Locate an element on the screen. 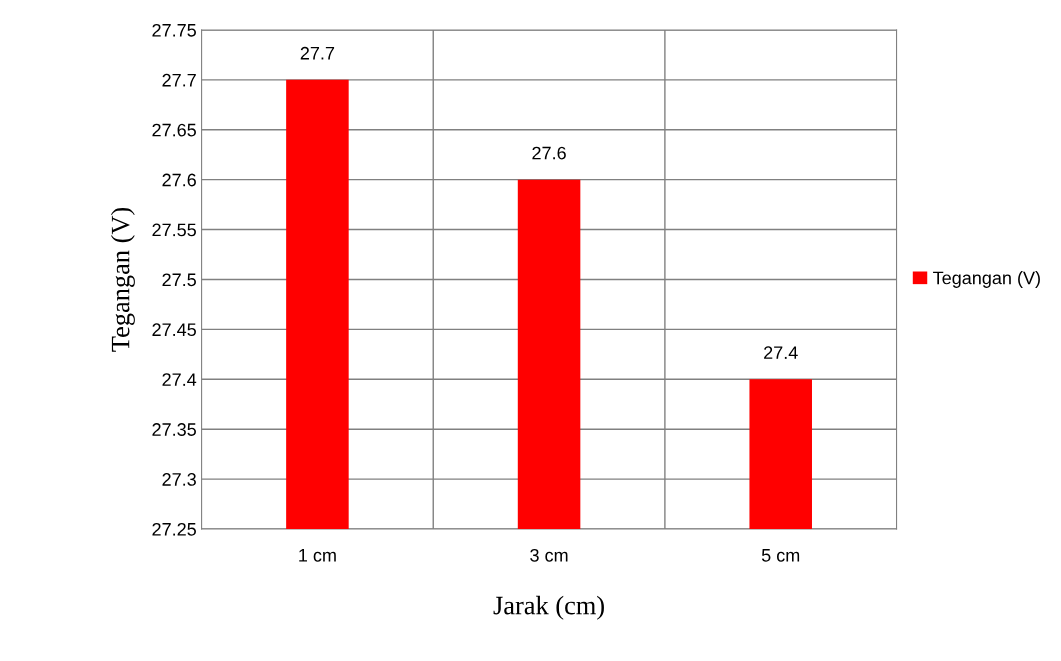 This screenshot has width=1061, height=661. y-tick-label: 27.6 is located at coordinates (179, 180).